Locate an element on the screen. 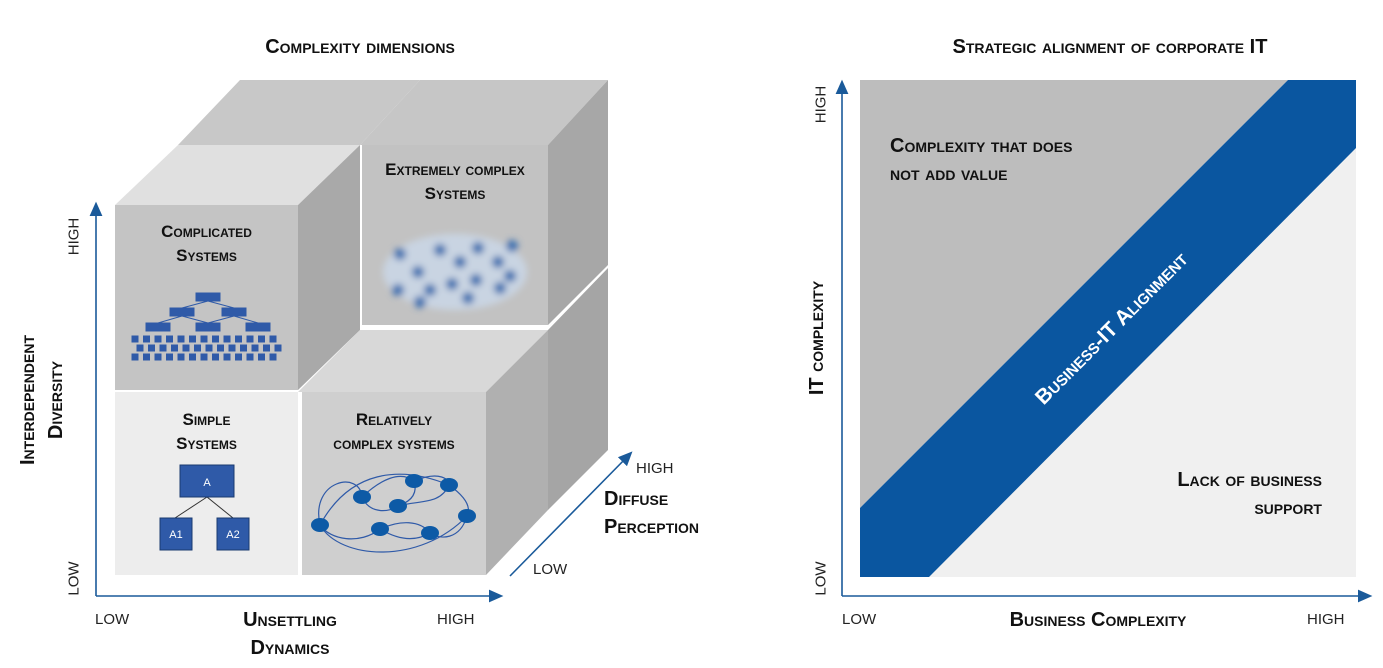 Image resolution: width=1383 pixels, height=668 pixels. tree-node-root is located at coordinates (207, 481).